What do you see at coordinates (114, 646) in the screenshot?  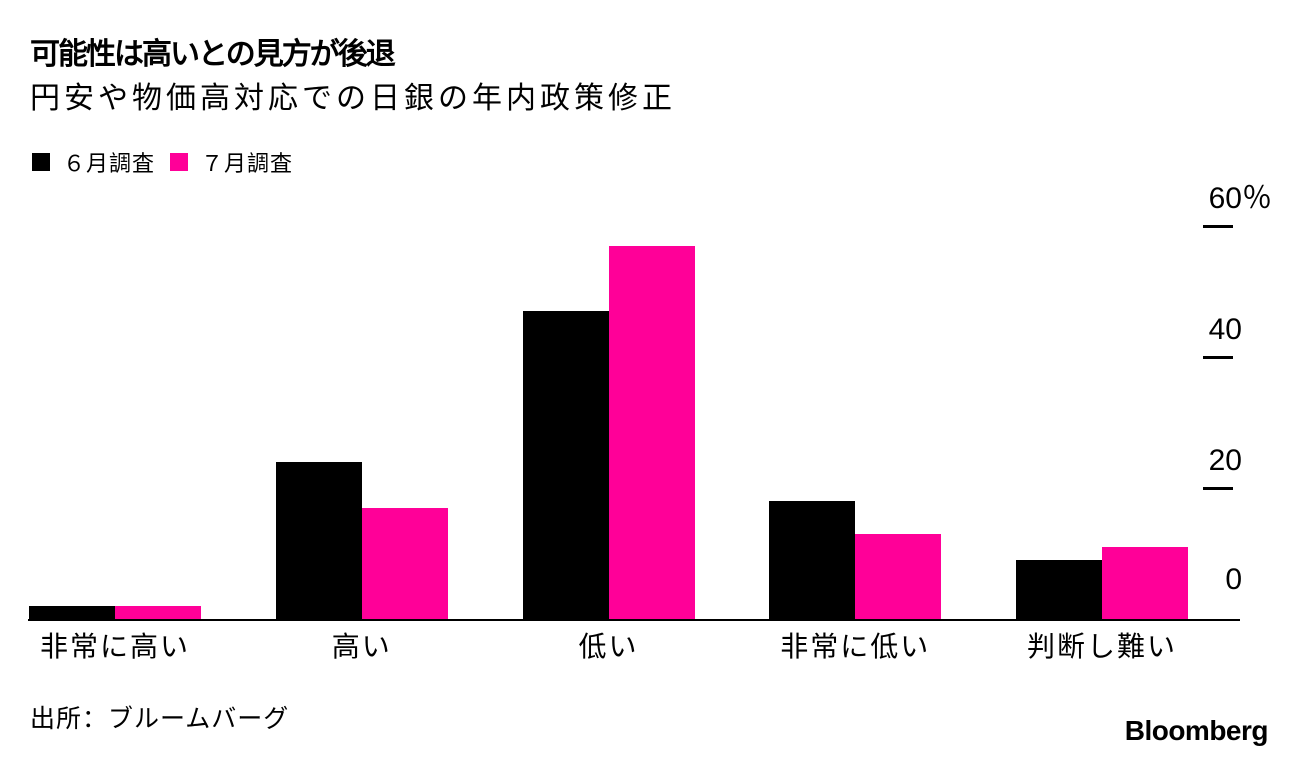 I see `x-axis-label: 非常に高い` at bounding box center [114, 646].